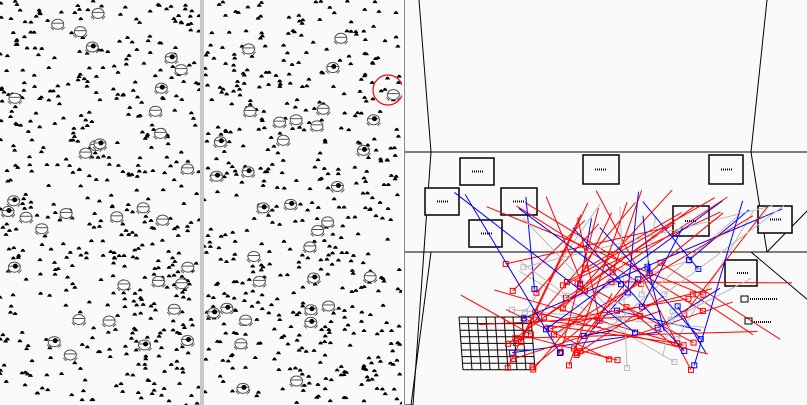 The image size is (807, 405). Describe the element at coordinates (181, 74) in the screenshot. I see `agent-legs` at that location.